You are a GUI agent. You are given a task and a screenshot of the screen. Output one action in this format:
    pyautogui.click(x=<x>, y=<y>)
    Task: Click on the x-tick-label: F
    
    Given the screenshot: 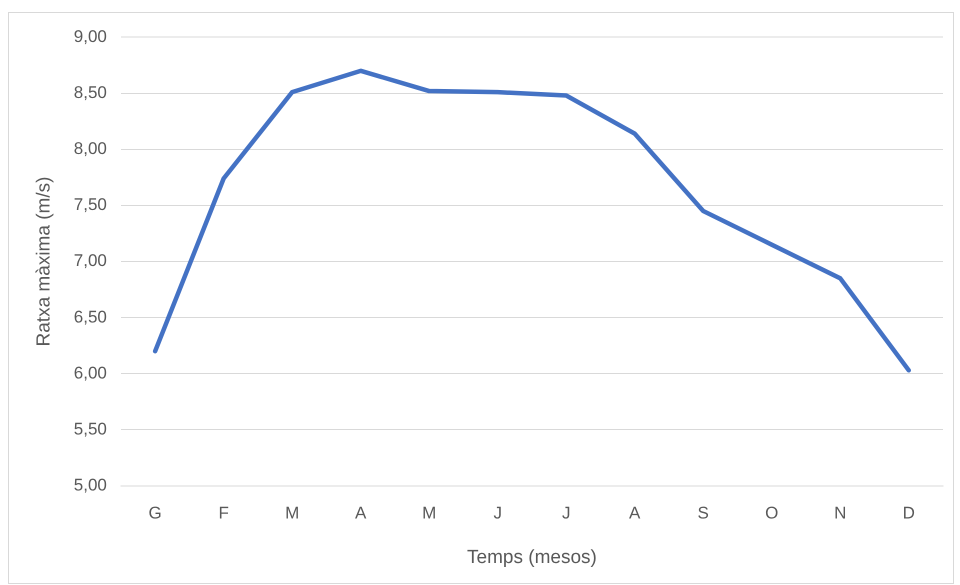 What is the action you would take?
    pyautogui.click(x=223, y=513)
    